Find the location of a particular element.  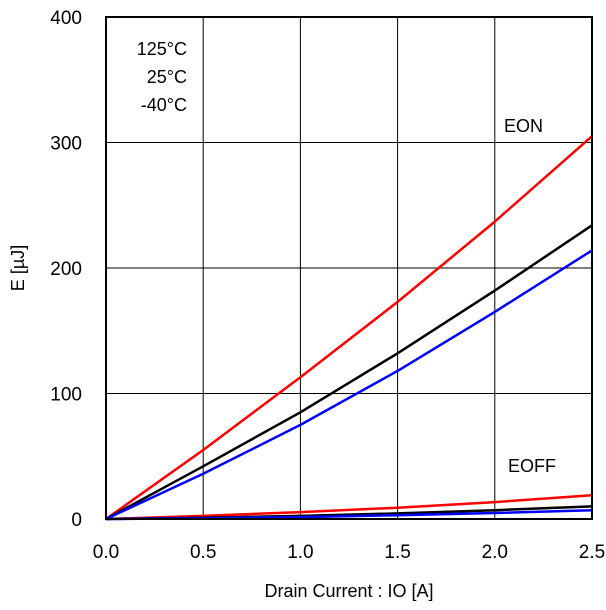

eoff-125c-series-line is located at coordinates (349, 507).